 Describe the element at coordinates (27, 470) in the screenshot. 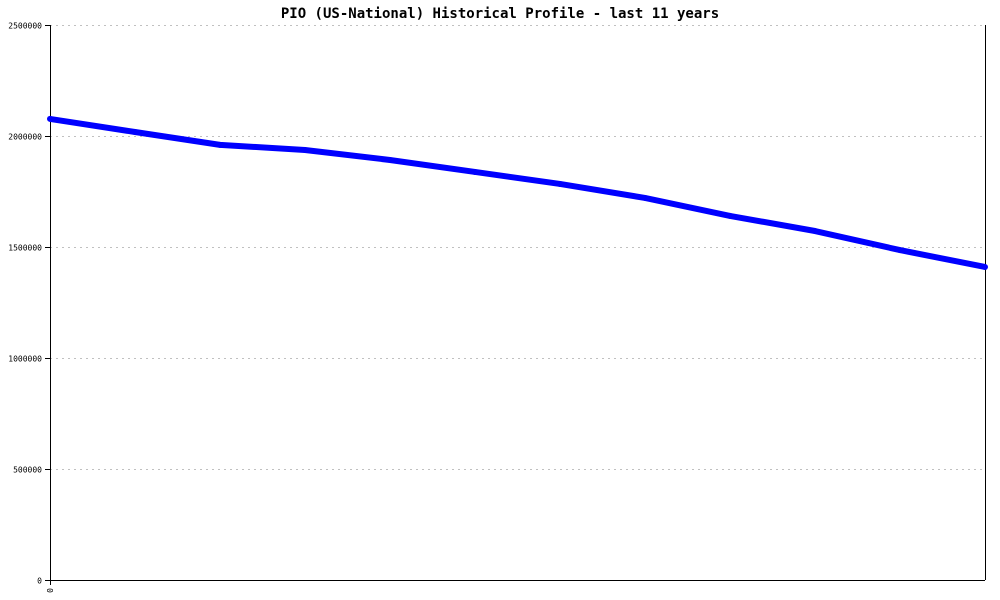

I see `y-tick-label: 500000` at that location.